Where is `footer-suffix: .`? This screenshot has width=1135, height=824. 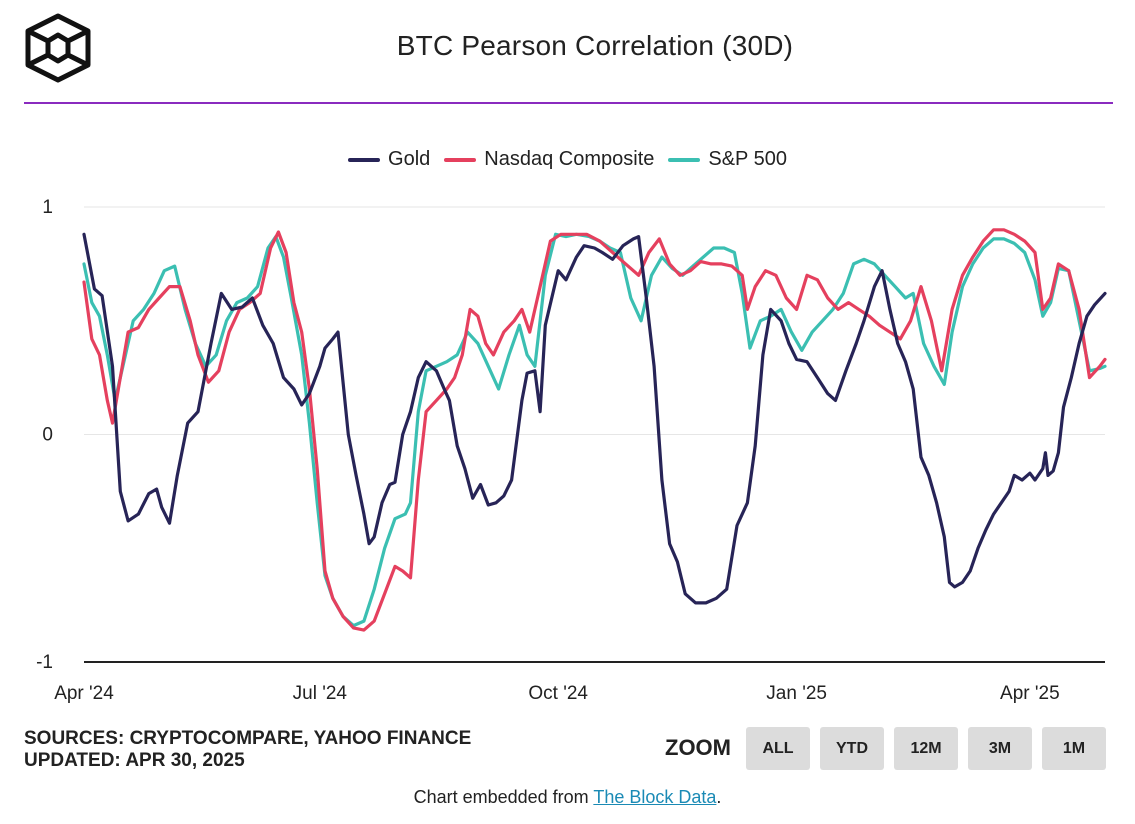 footer-suffix: . is located at coordinates (719, 797).